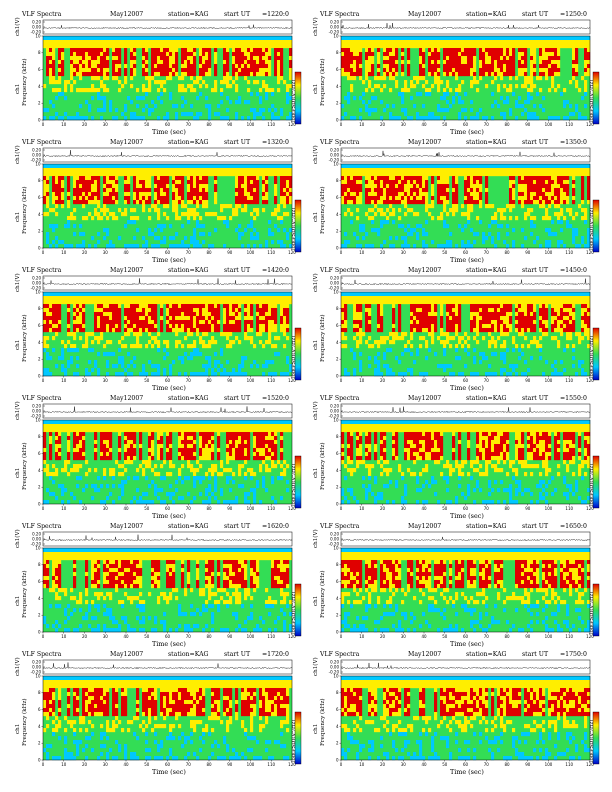  I want to click on x-tick-label: 30, so click(106, 124).